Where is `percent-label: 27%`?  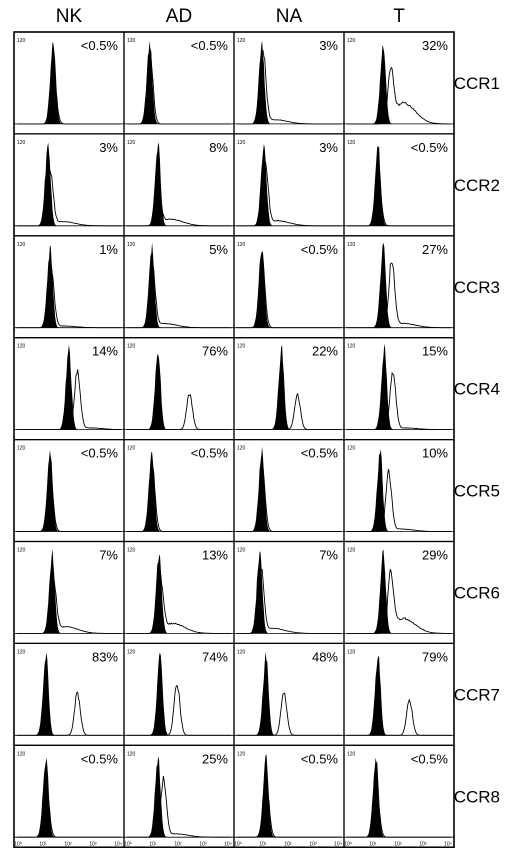 percent-label: 27% is located at coordinates (435, 249).